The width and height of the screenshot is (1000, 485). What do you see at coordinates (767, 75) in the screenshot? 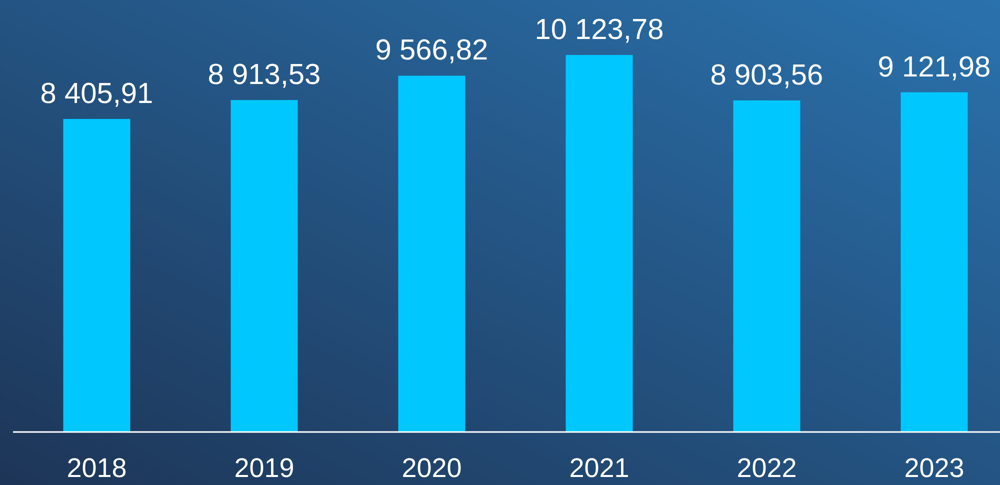
I see `data-label: 8 903,56` at bounding box center [767, 75].